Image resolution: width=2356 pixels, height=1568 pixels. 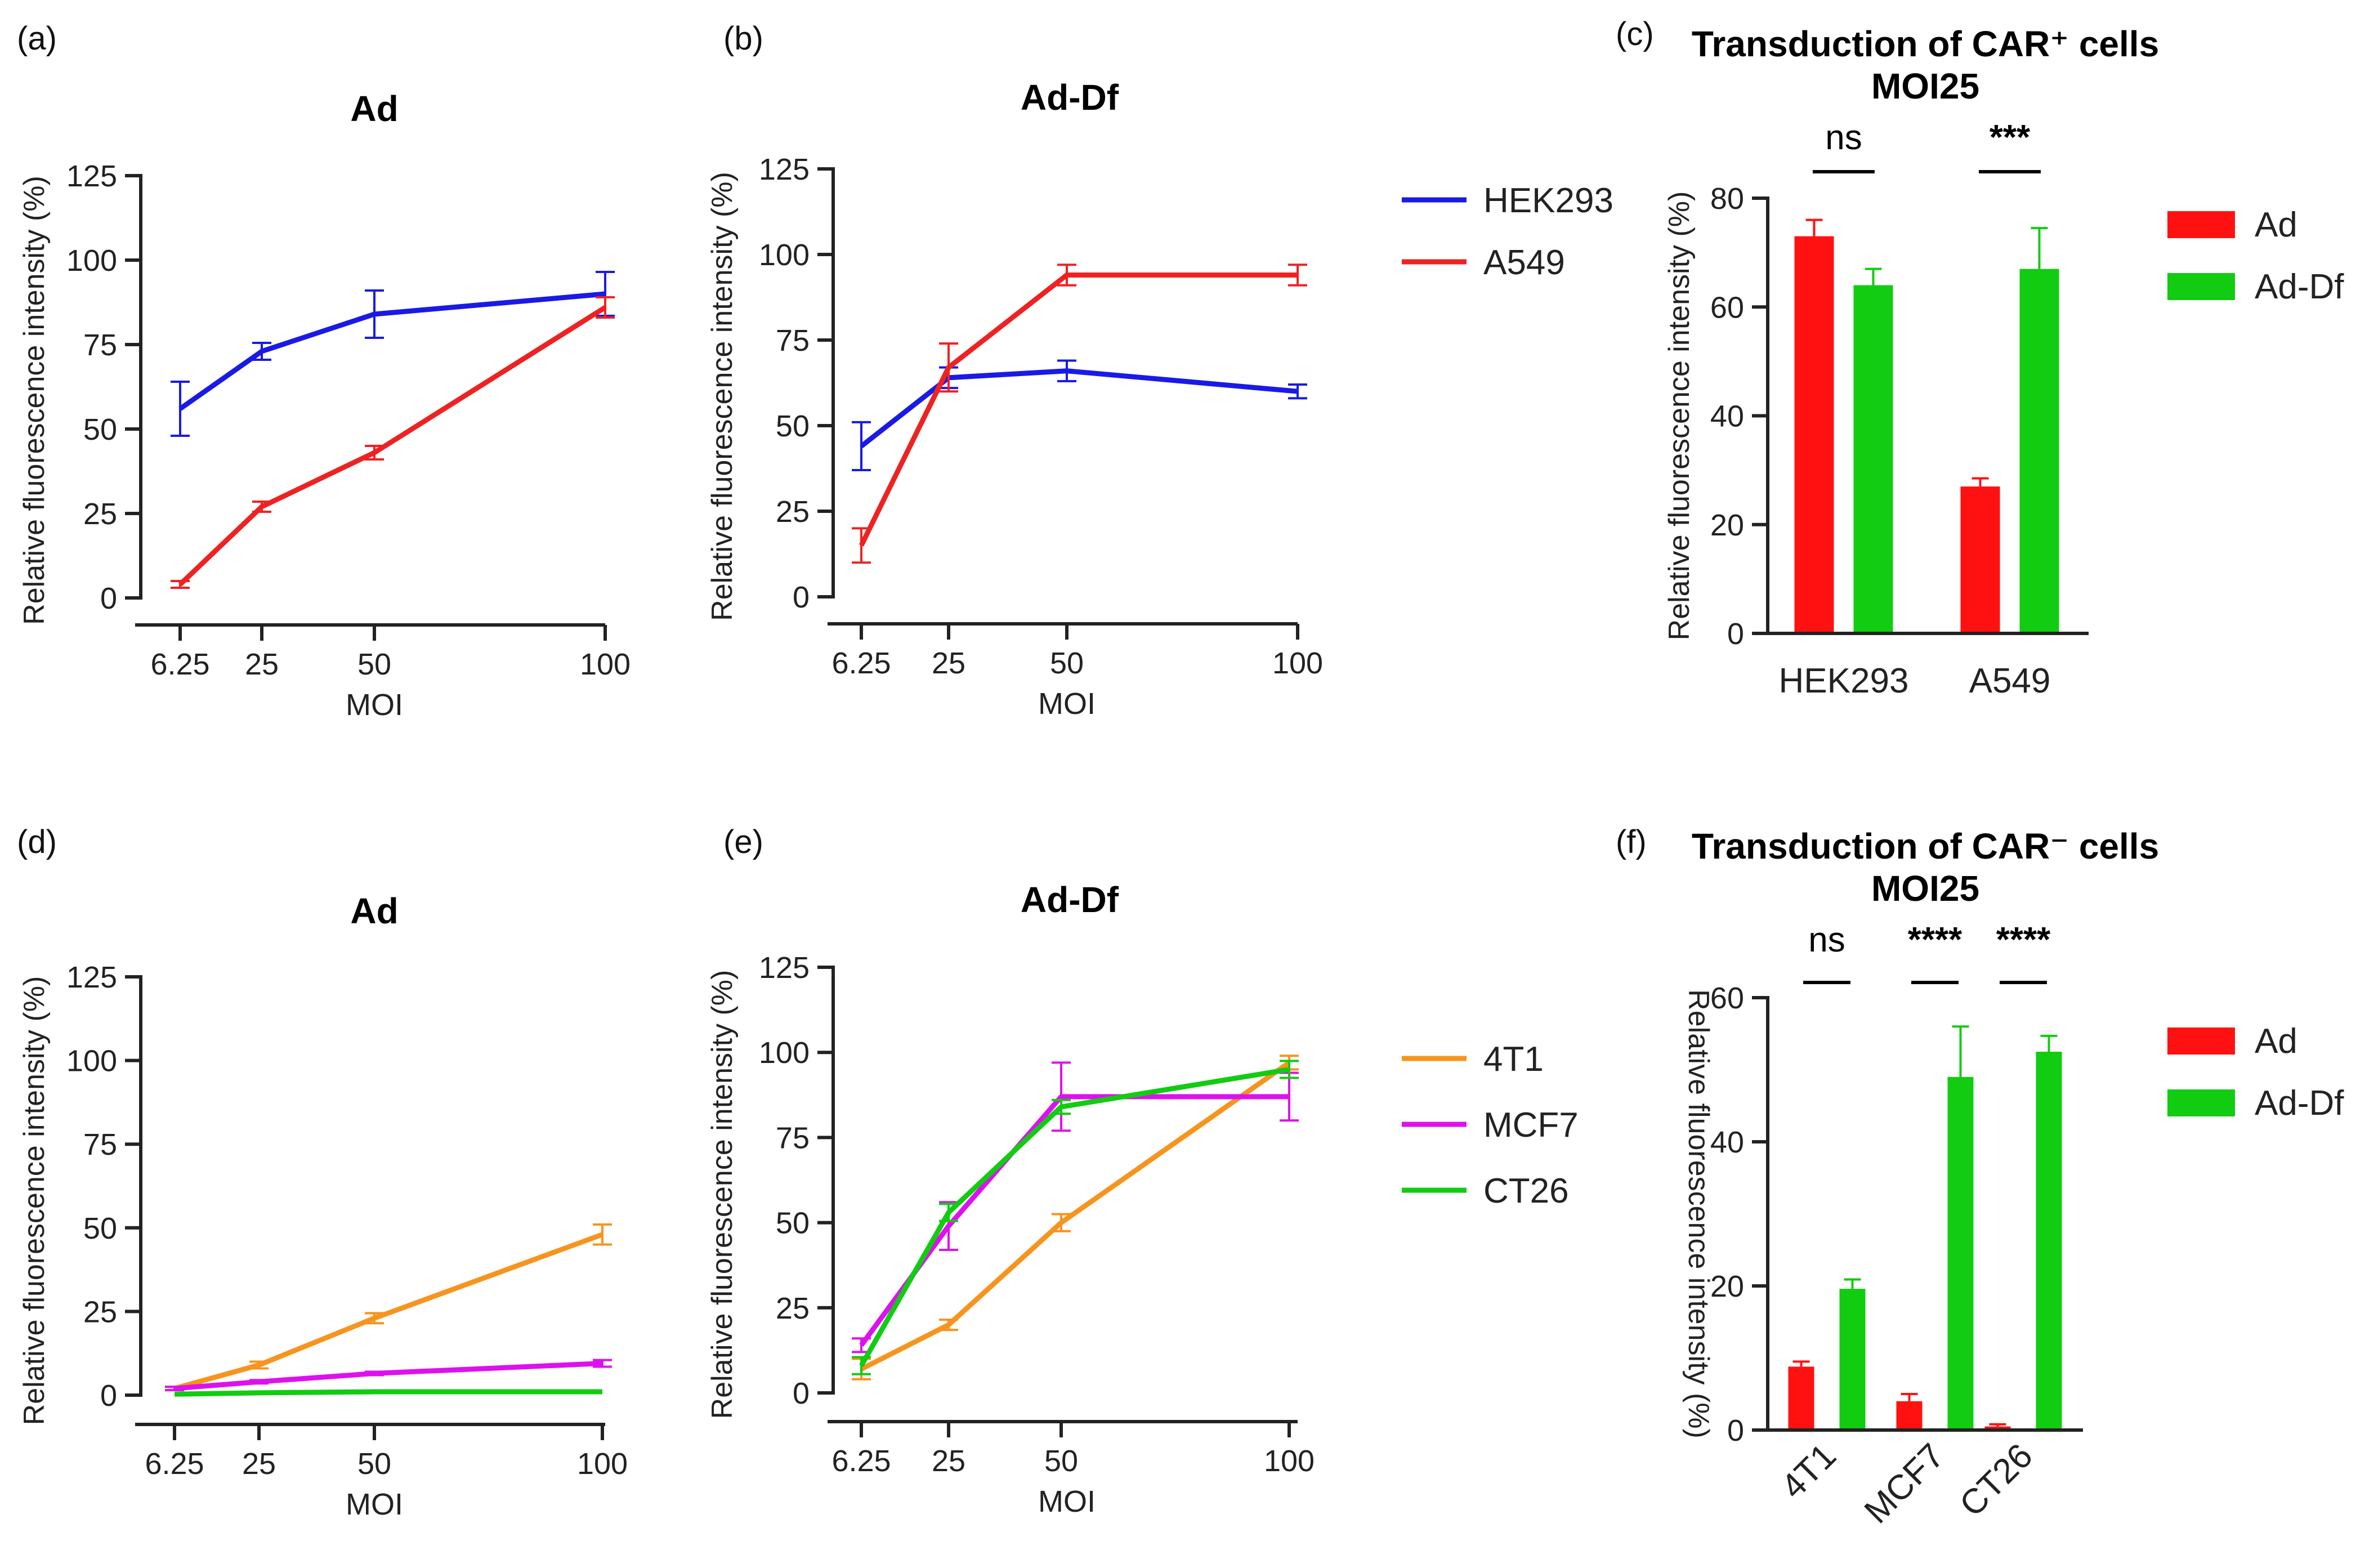 I want to click on p3-x-tick-label: 6.25, so click(x=175, y=1464).